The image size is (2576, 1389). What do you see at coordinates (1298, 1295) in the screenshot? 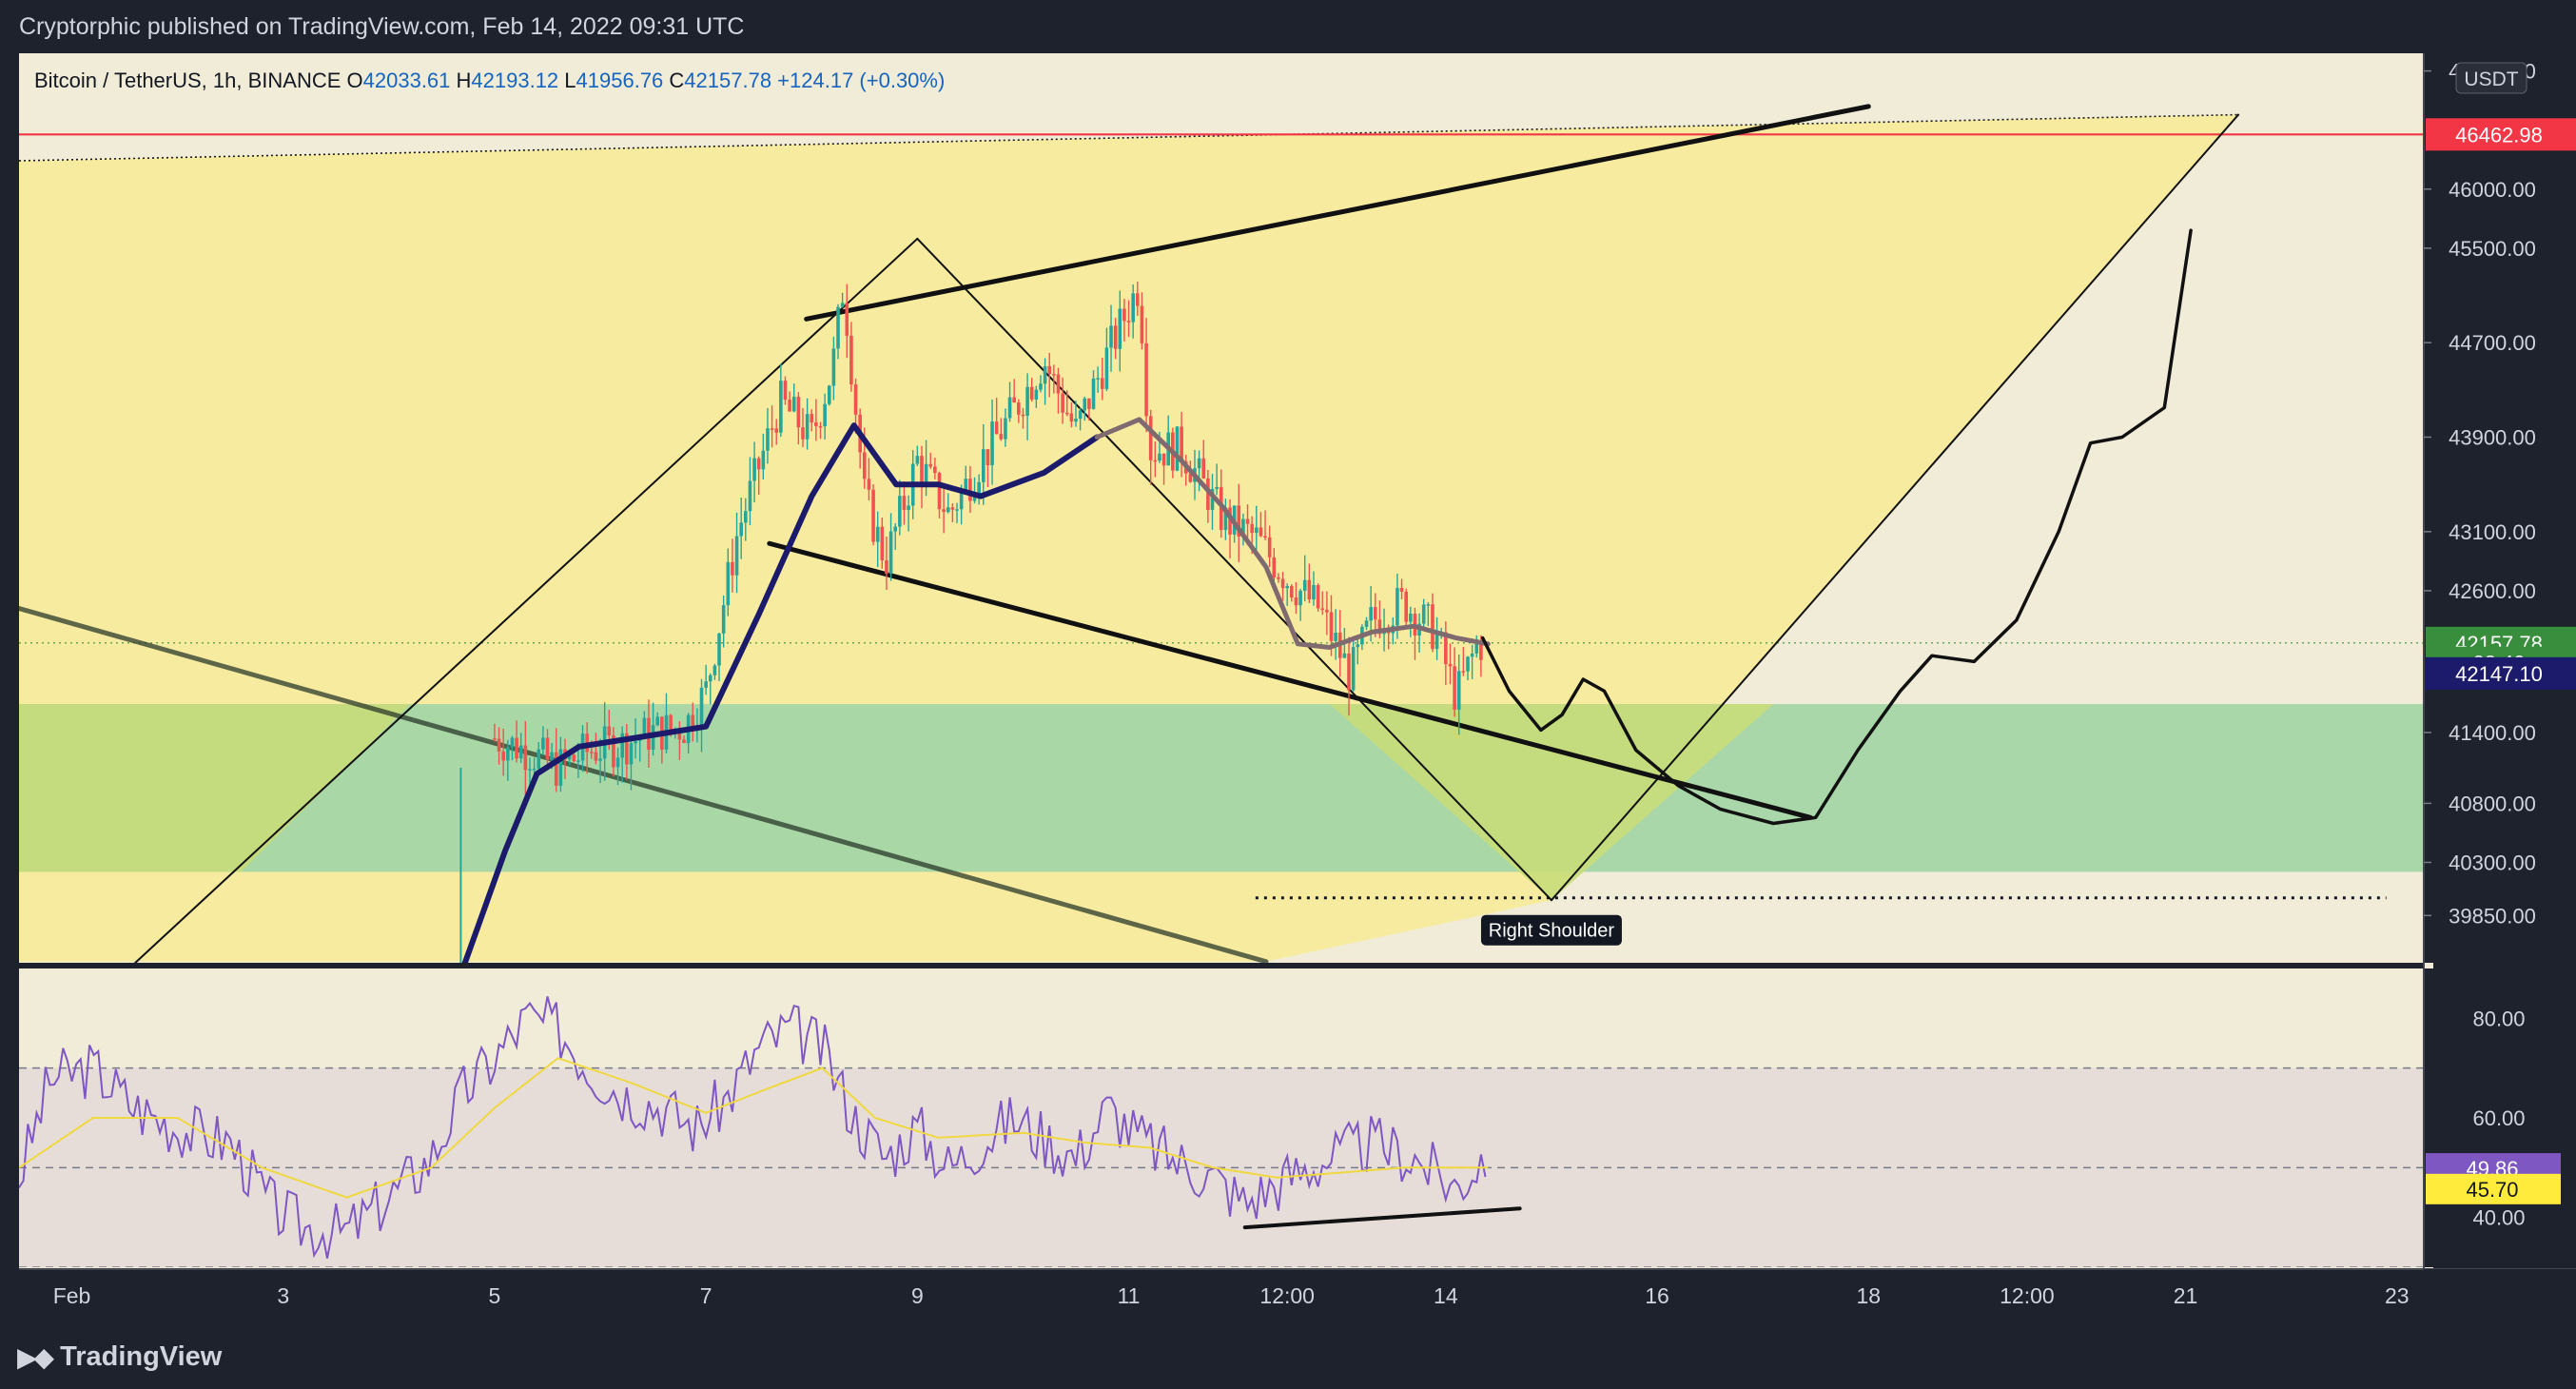
I see `time-axis: Feb 3 5 7 9 11 12:00 14 16 18 12:00 21 23` at bounding box center [1298, 1295].